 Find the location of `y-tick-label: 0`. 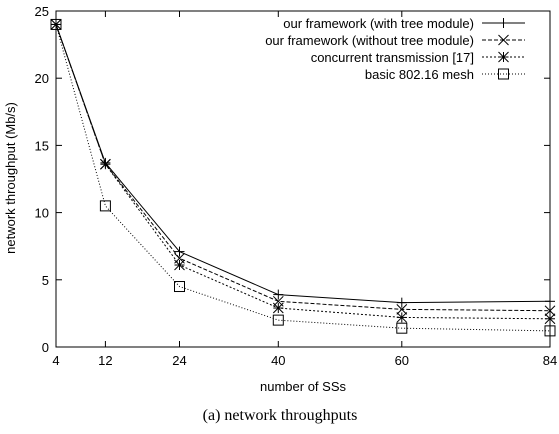

y-tick-label: 0 is located at coordinates (45, 347).